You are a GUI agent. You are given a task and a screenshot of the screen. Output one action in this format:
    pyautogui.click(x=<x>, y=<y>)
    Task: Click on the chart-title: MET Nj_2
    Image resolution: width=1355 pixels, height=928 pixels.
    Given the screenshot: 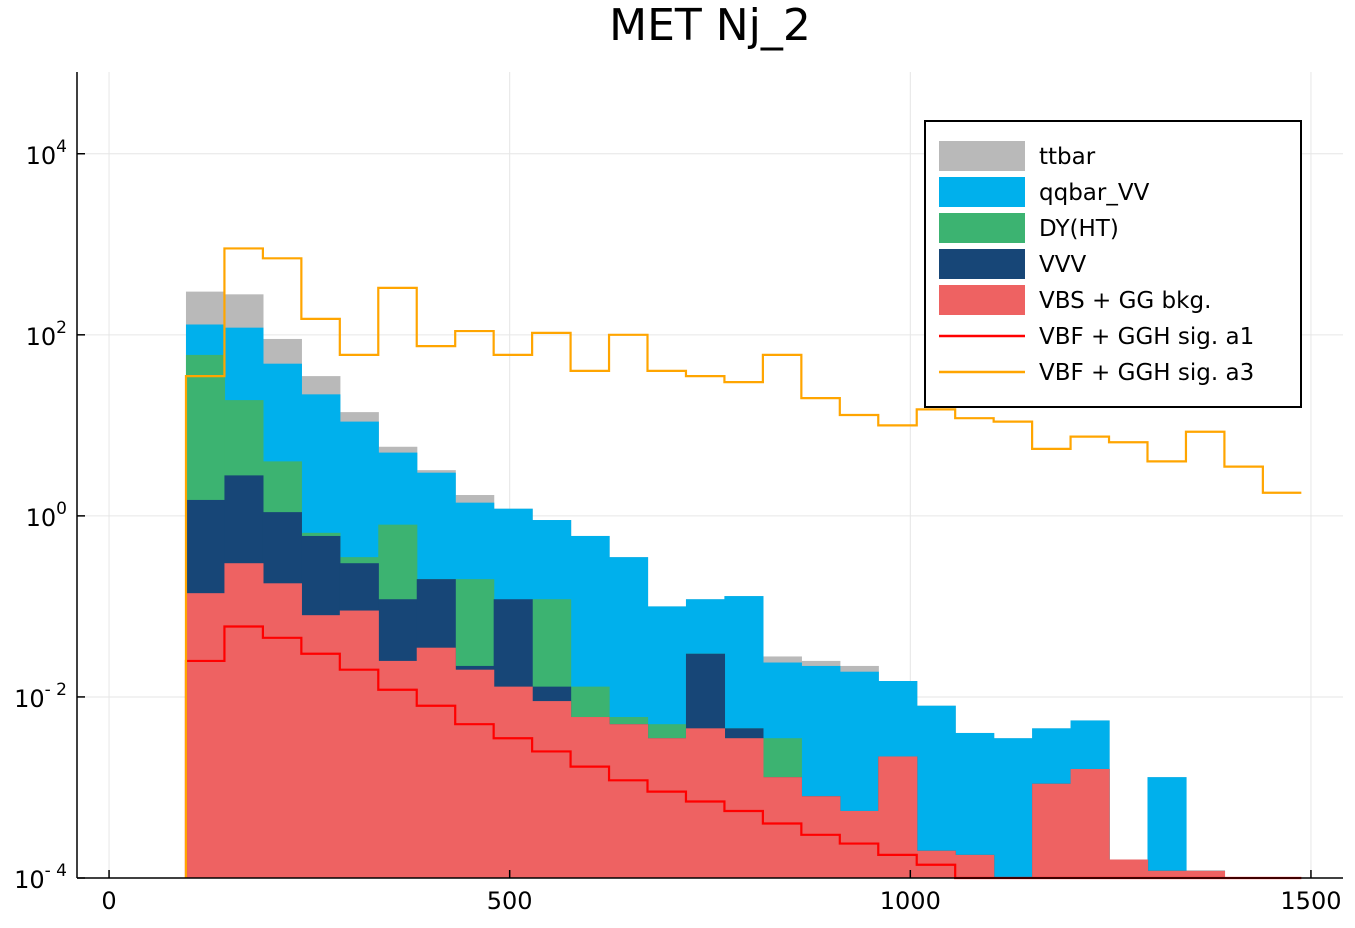 What is the action you would take?
    pyautogui.click(x=710, y=25)
    